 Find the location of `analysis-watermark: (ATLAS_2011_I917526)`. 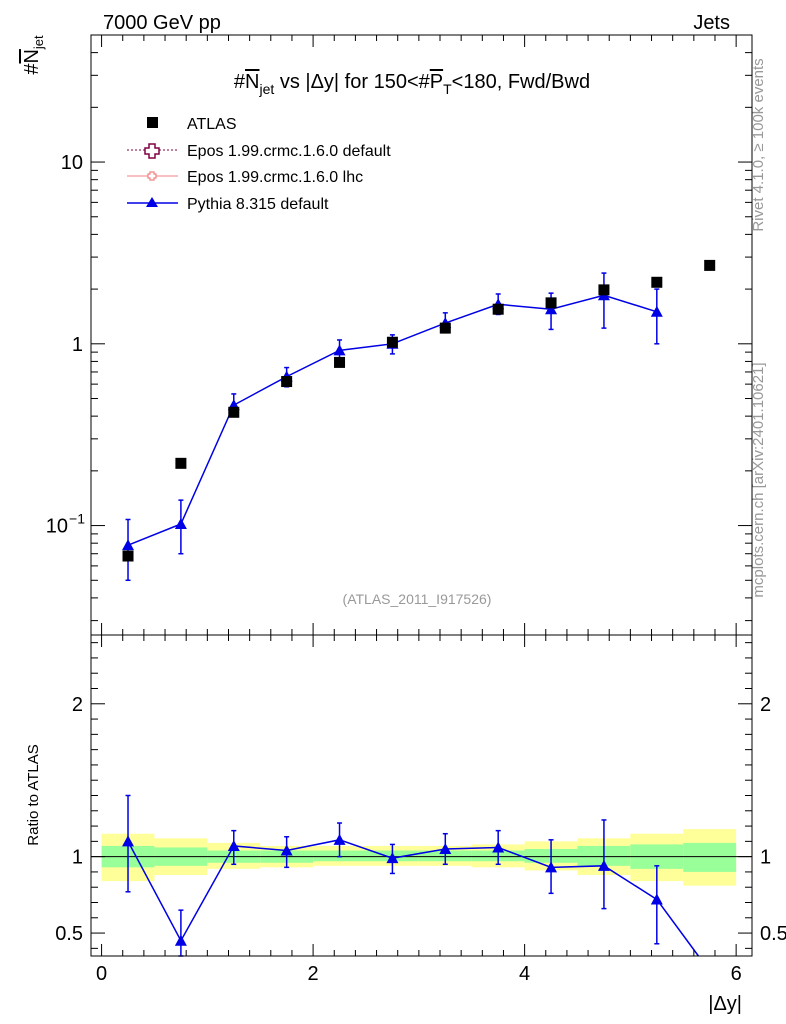

analysis-watermark: (ATLAS_2011_I917526) is located at coordinates (417, 599).